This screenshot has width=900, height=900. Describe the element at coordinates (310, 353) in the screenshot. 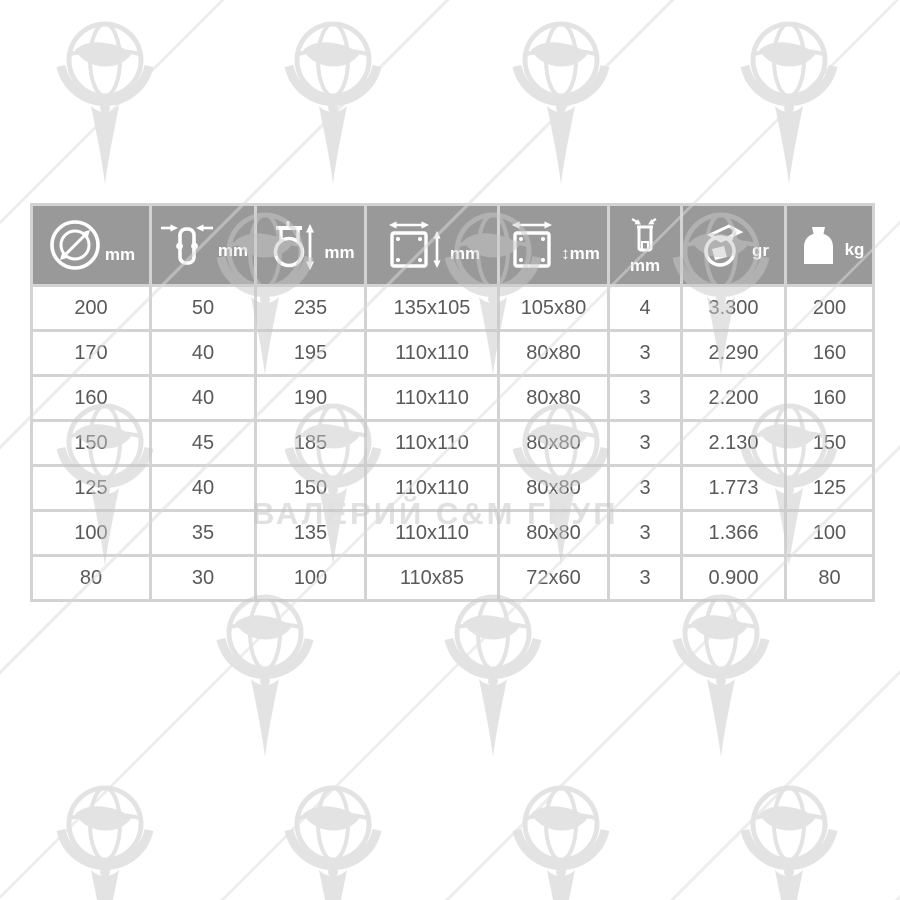

I see `cell-total-height: 195` at that location.